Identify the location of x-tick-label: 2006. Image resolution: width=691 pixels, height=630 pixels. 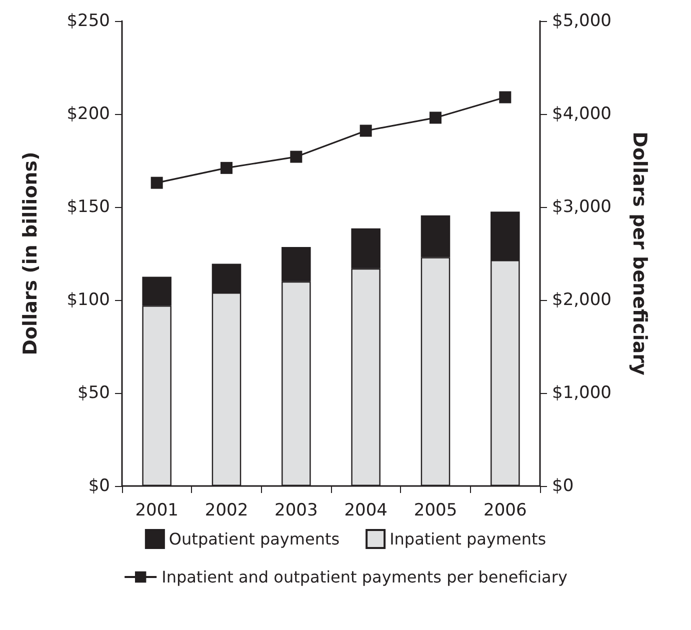
(505, 510).